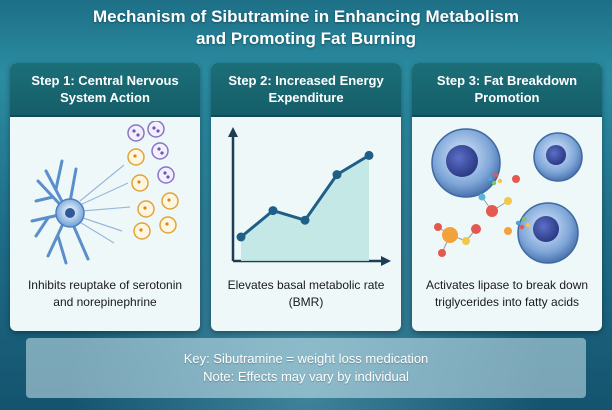  I want to click on step-1-header: Step 1: Central Nervous System Action, so click(105, 90).